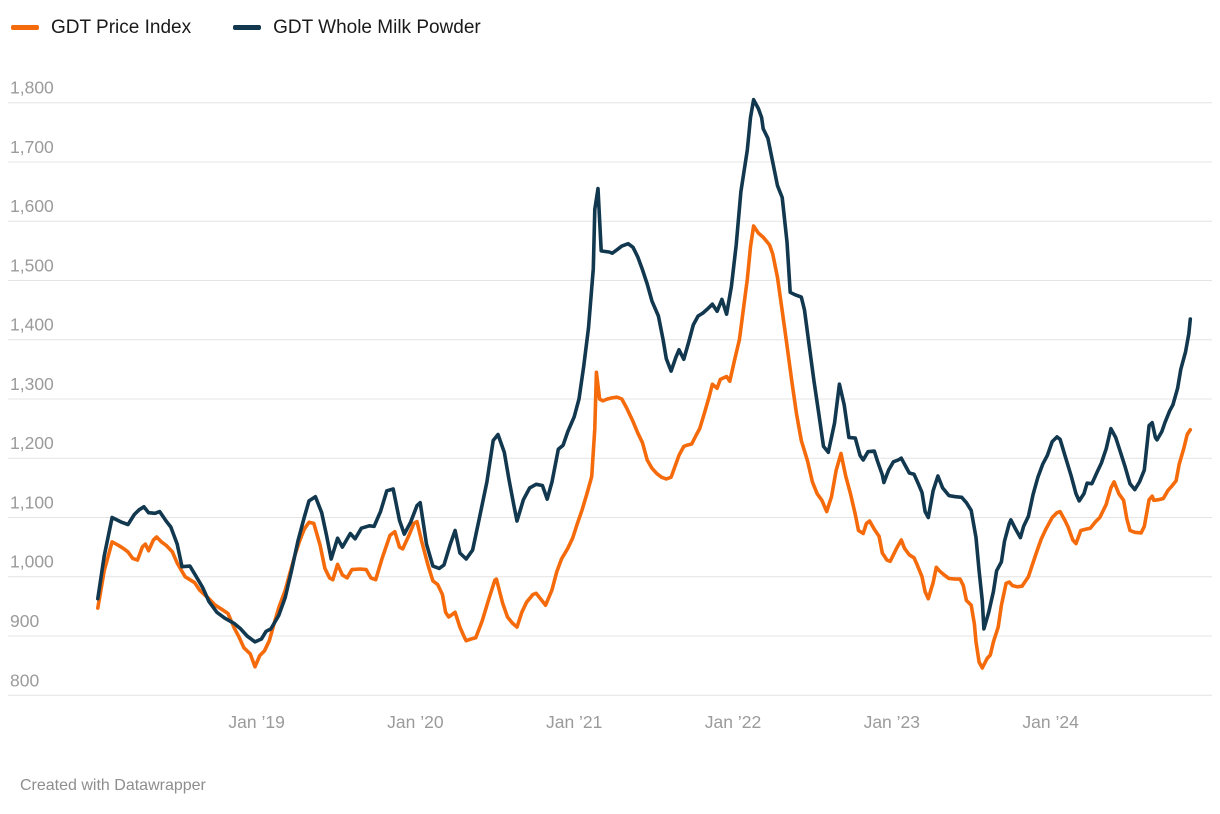 This screenshot has width=1220, height=814. I want to click on y-axis-tick-label: 1,800, so click(32, 88).